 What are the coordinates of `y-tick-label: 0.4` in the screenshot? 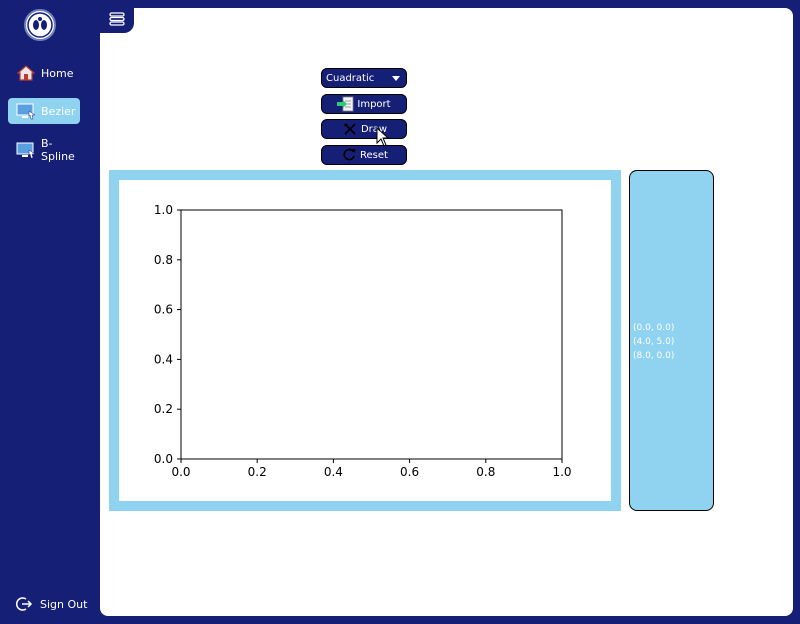 It's located at (163, 359).